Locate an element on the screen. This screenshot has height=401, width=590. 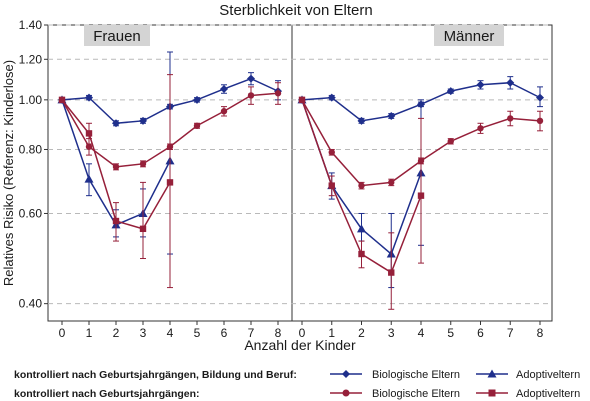
panel-label-frauen: Frauen is located at coordinates (117, 35).